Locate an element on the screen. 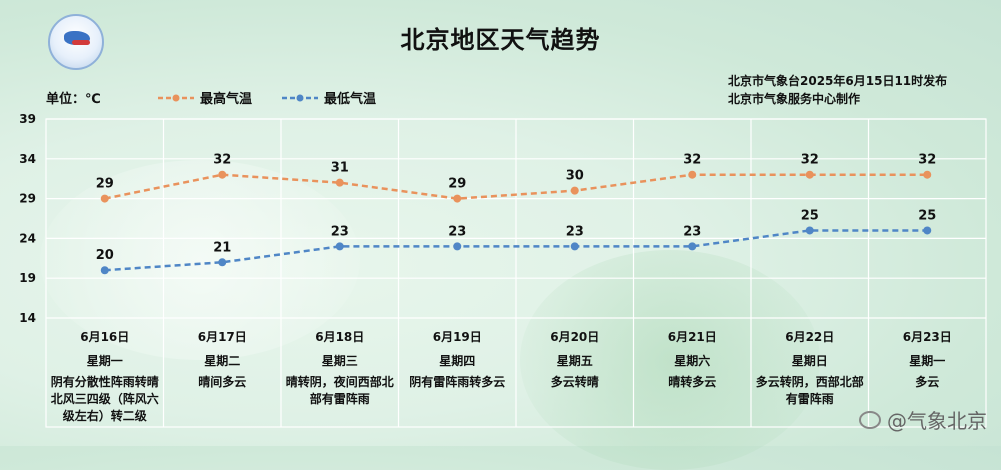 Image resolution: width=1001 pixels, height=470 pixels. y-tick-label: 29 is located at coordinates (27, 199).